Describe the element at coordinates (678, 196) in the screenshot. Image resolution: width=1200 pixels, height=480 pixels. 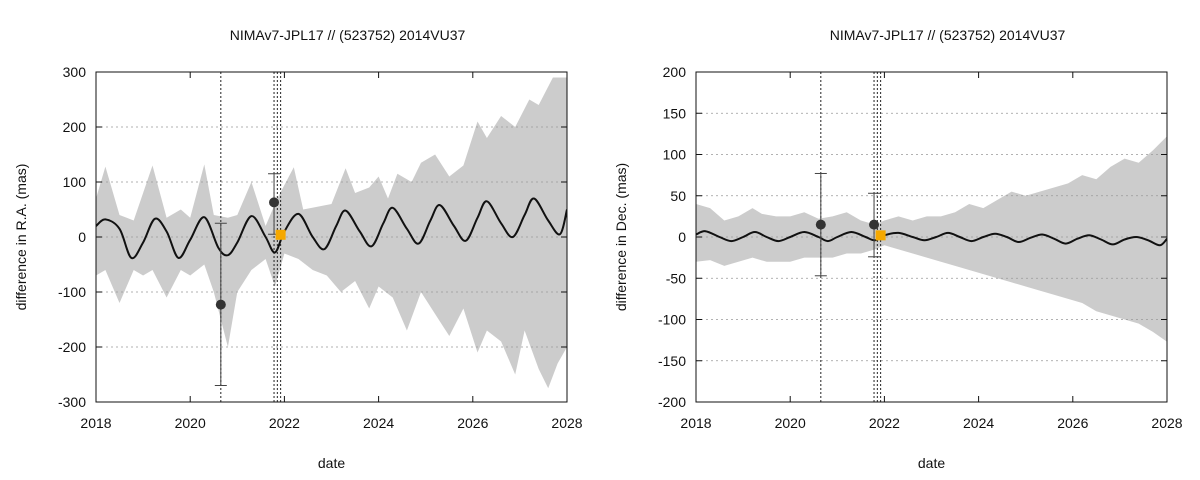
I see `y-tick-label: 50` at that location.